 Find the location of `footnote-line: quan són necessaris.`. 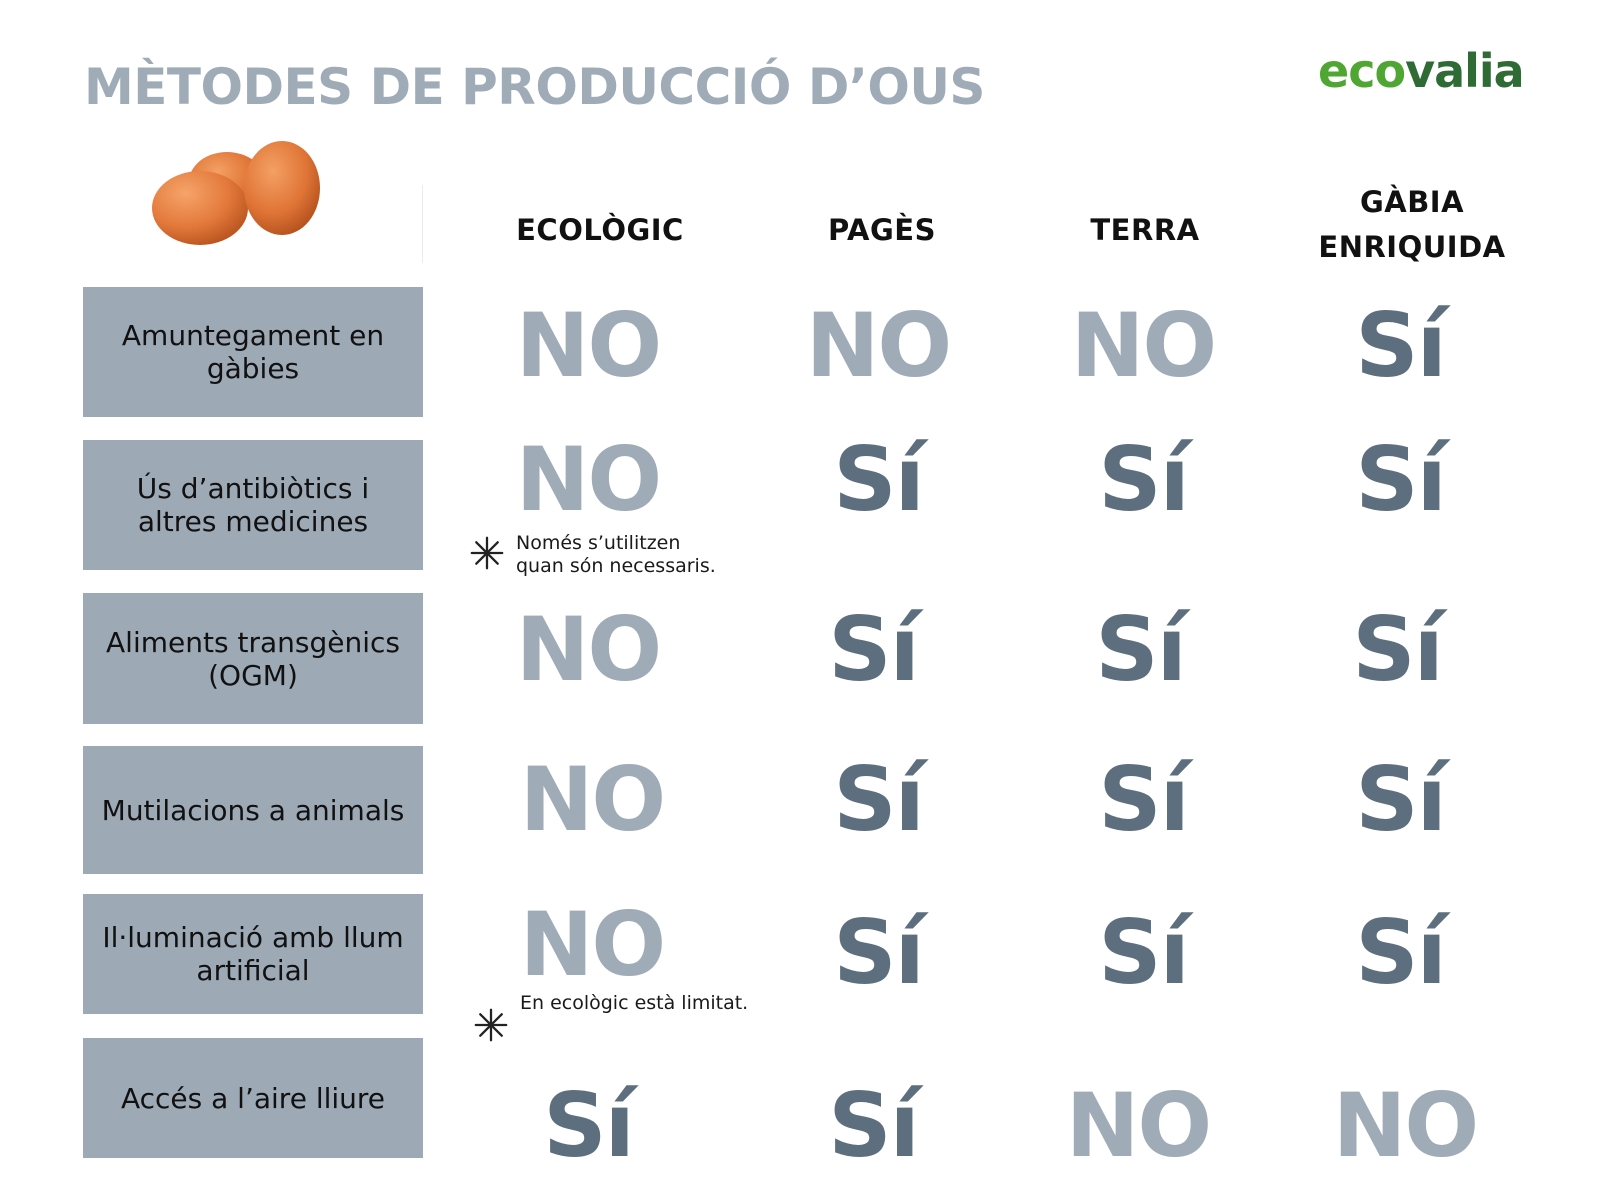

footnote-line: quan són necessaris. is located at coordinates (616, 566).